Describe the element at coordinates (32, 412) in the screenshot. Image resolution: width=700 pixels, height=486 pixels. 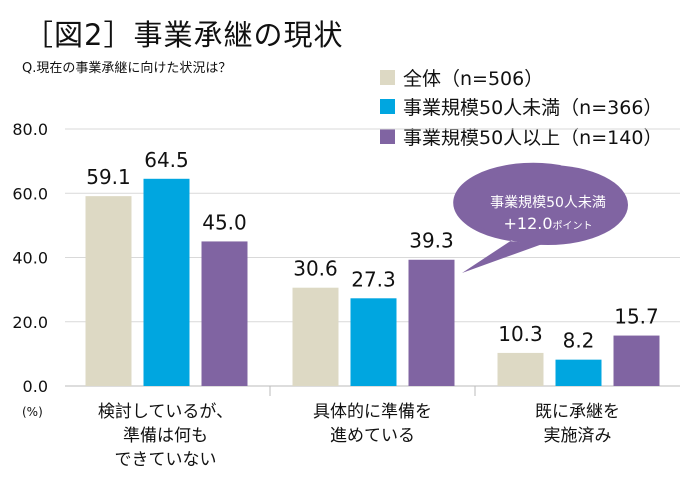
I see `y-unit-label: (%)` at that location.